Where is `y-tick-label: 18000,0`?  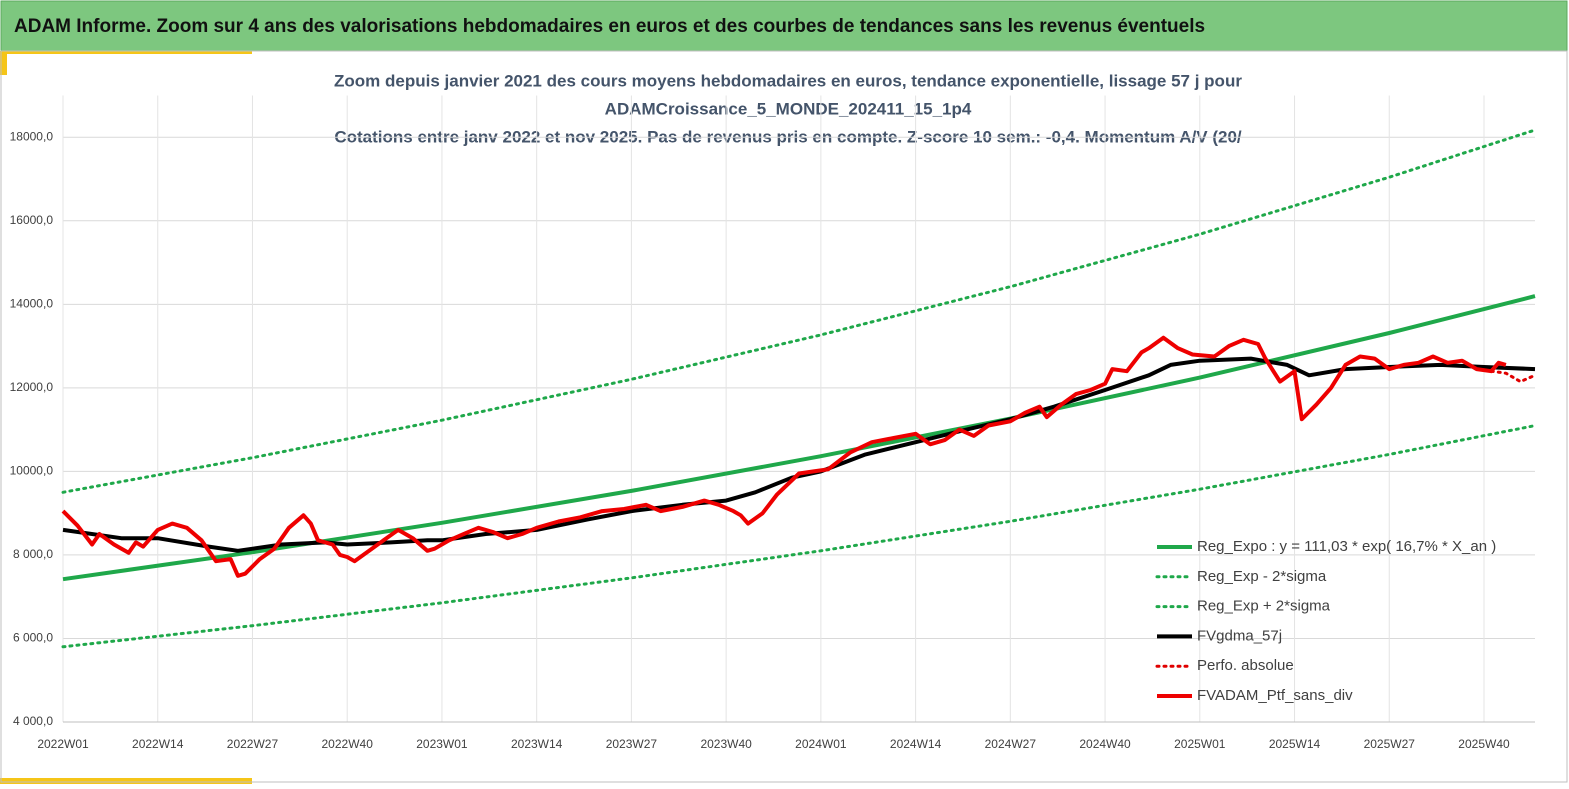
y-tick-label: 18000,0 is located at coordinates (32, 136).